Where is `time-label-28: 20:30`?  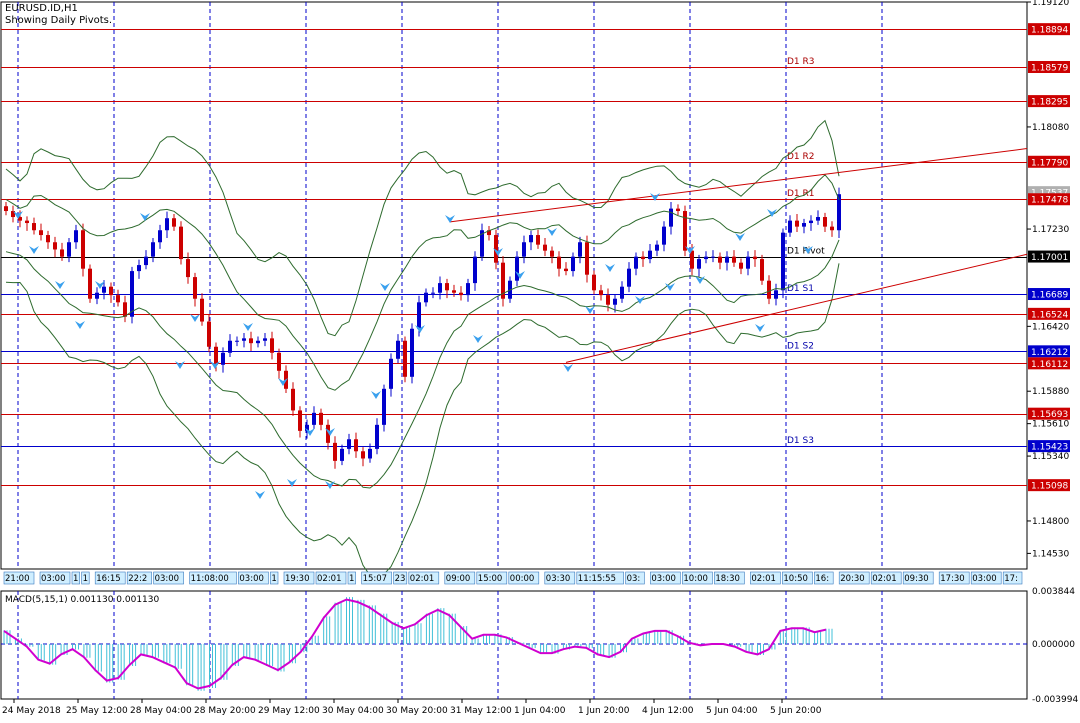
time-label-28: 20:30 is located at coordinates (852, 579).